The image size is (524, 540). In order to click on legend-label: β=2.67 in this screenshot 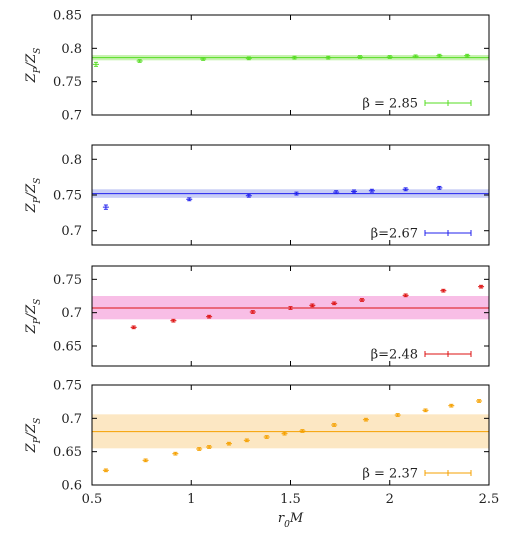, I will do `click(394, 234)`.